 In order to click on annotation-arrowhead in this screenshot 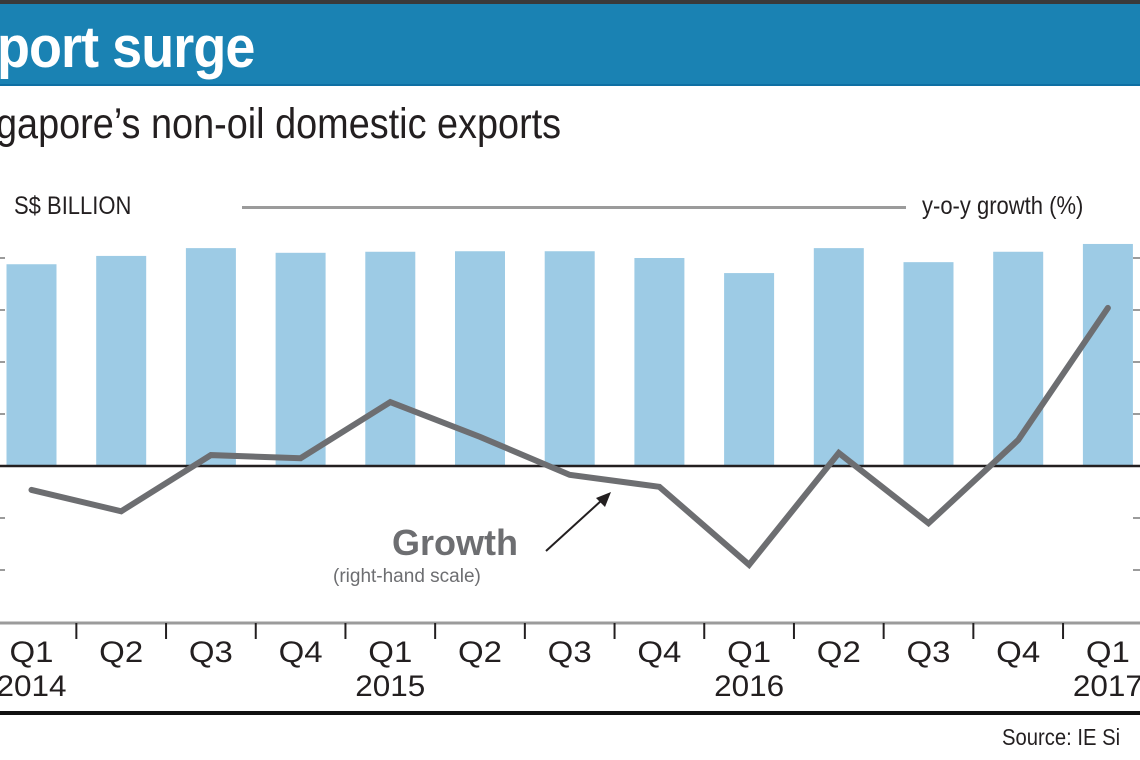, I will do `click(603, 499)`.